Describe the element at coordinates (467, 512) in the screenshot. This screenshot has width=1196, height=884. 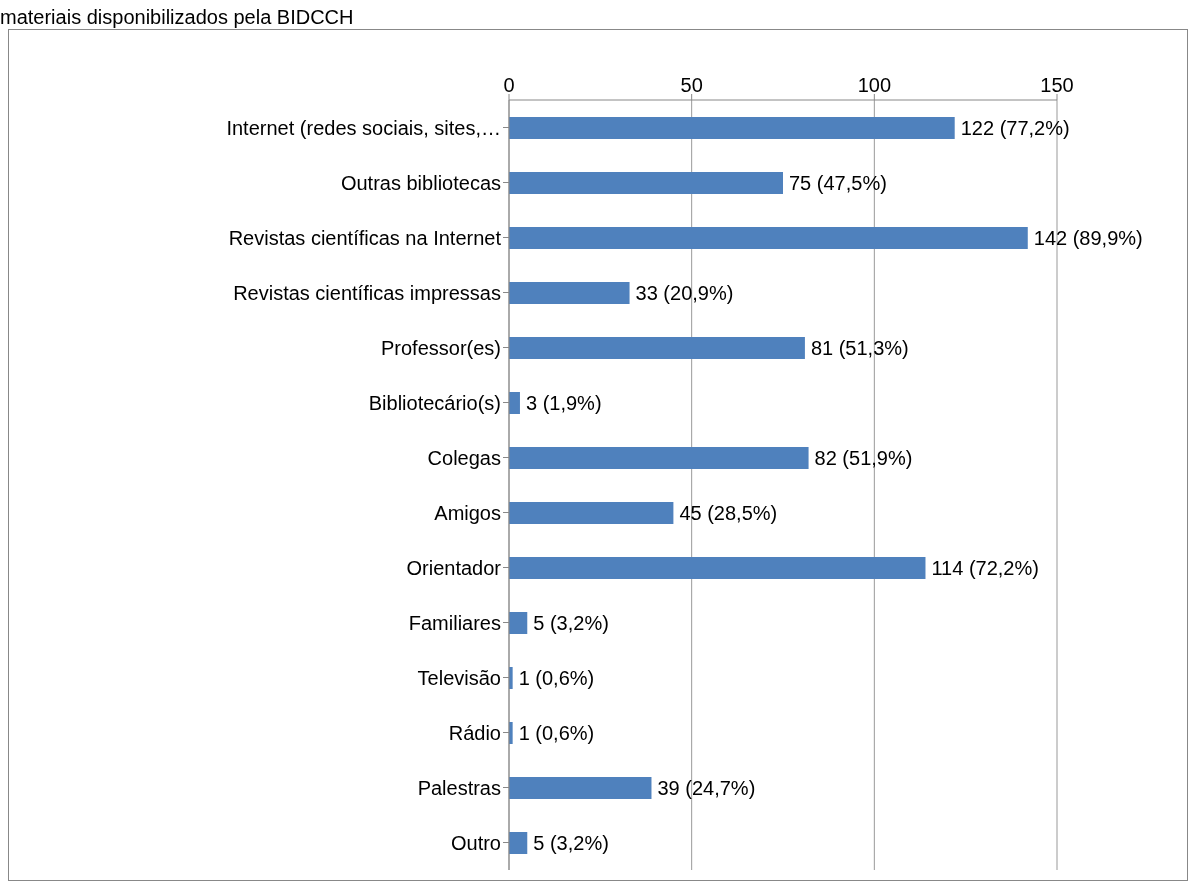
I see `y-tick-label: Amigos` at that location.